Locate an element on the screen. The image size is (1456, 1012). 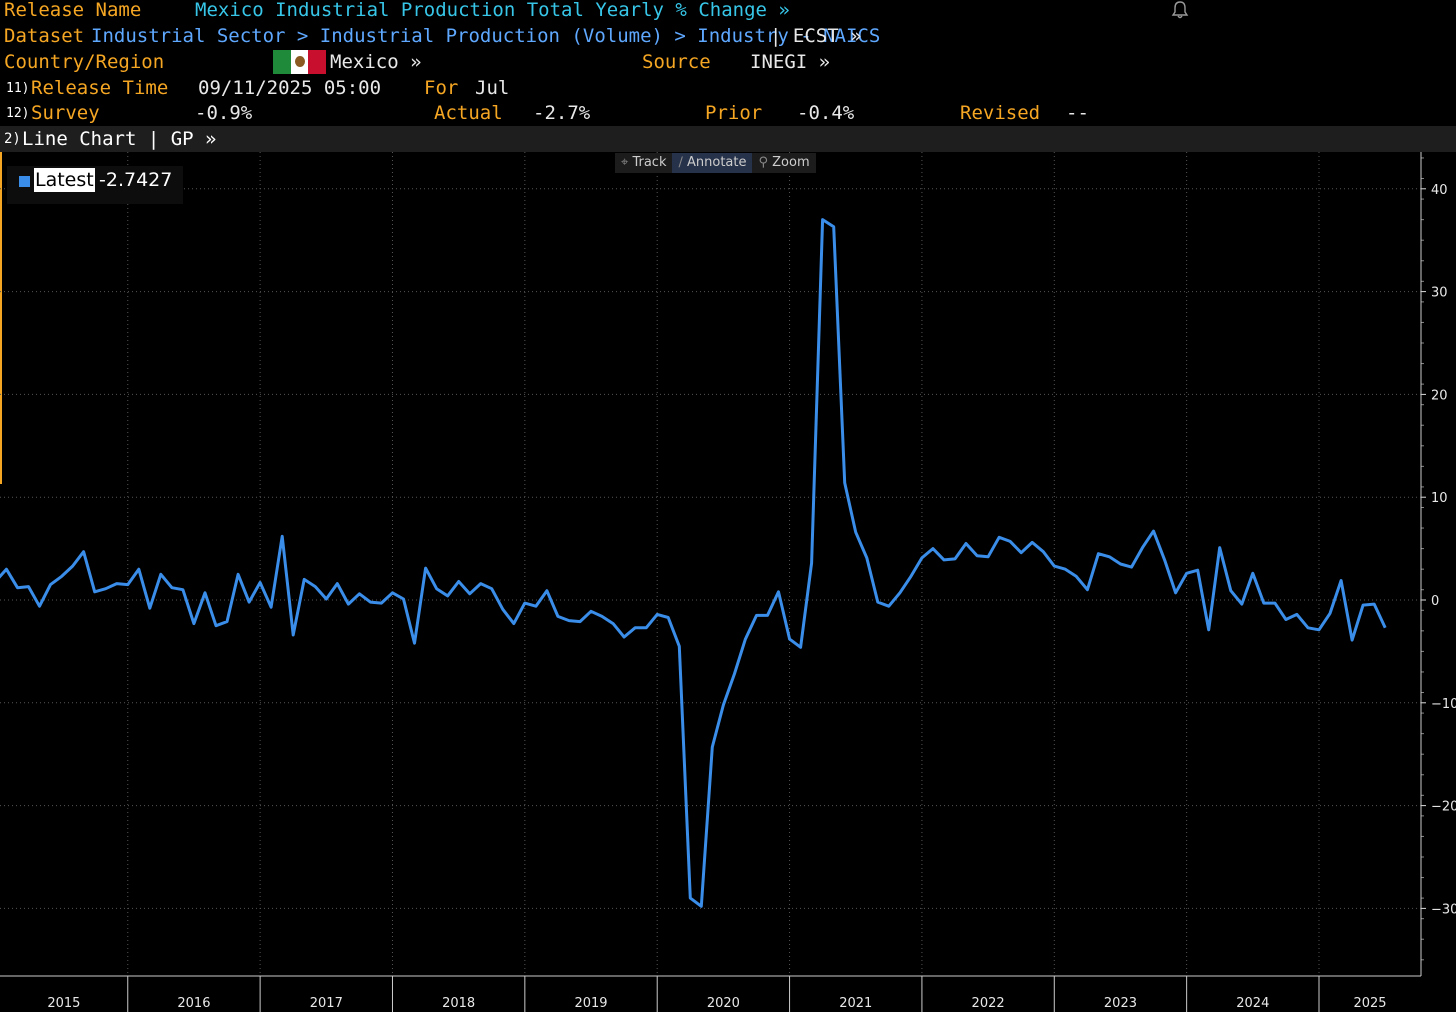
x-tick-label: 2017 is located at coordinates (326, 1003).